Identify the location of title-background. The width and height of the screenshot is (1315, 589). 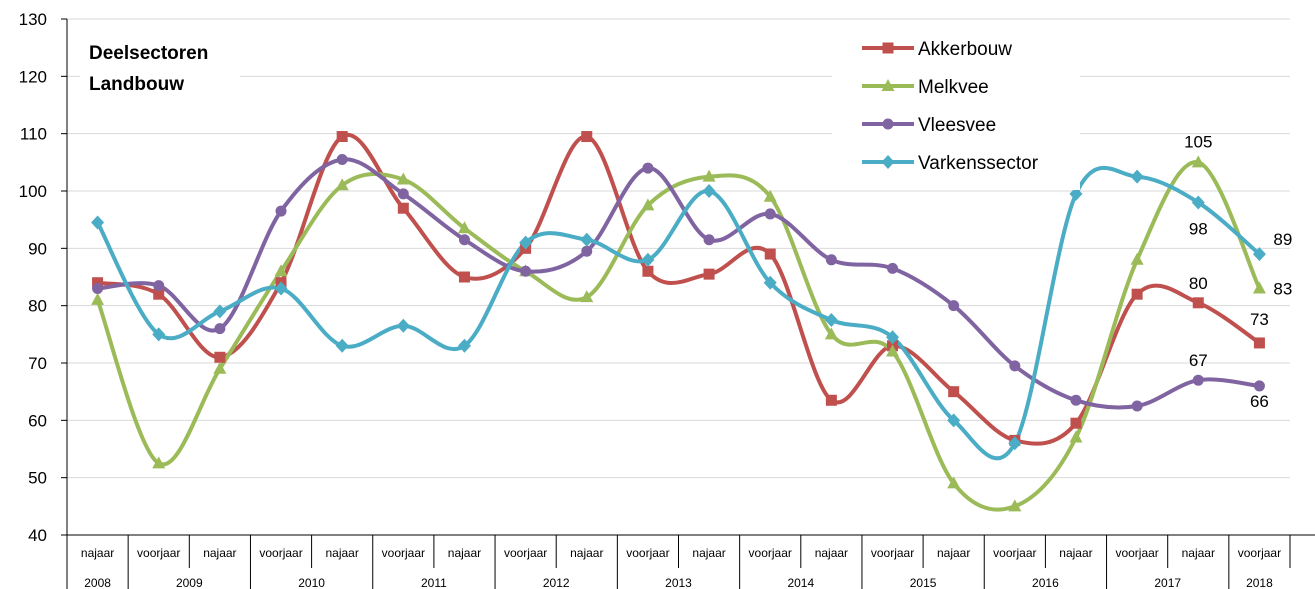
(160, 68).